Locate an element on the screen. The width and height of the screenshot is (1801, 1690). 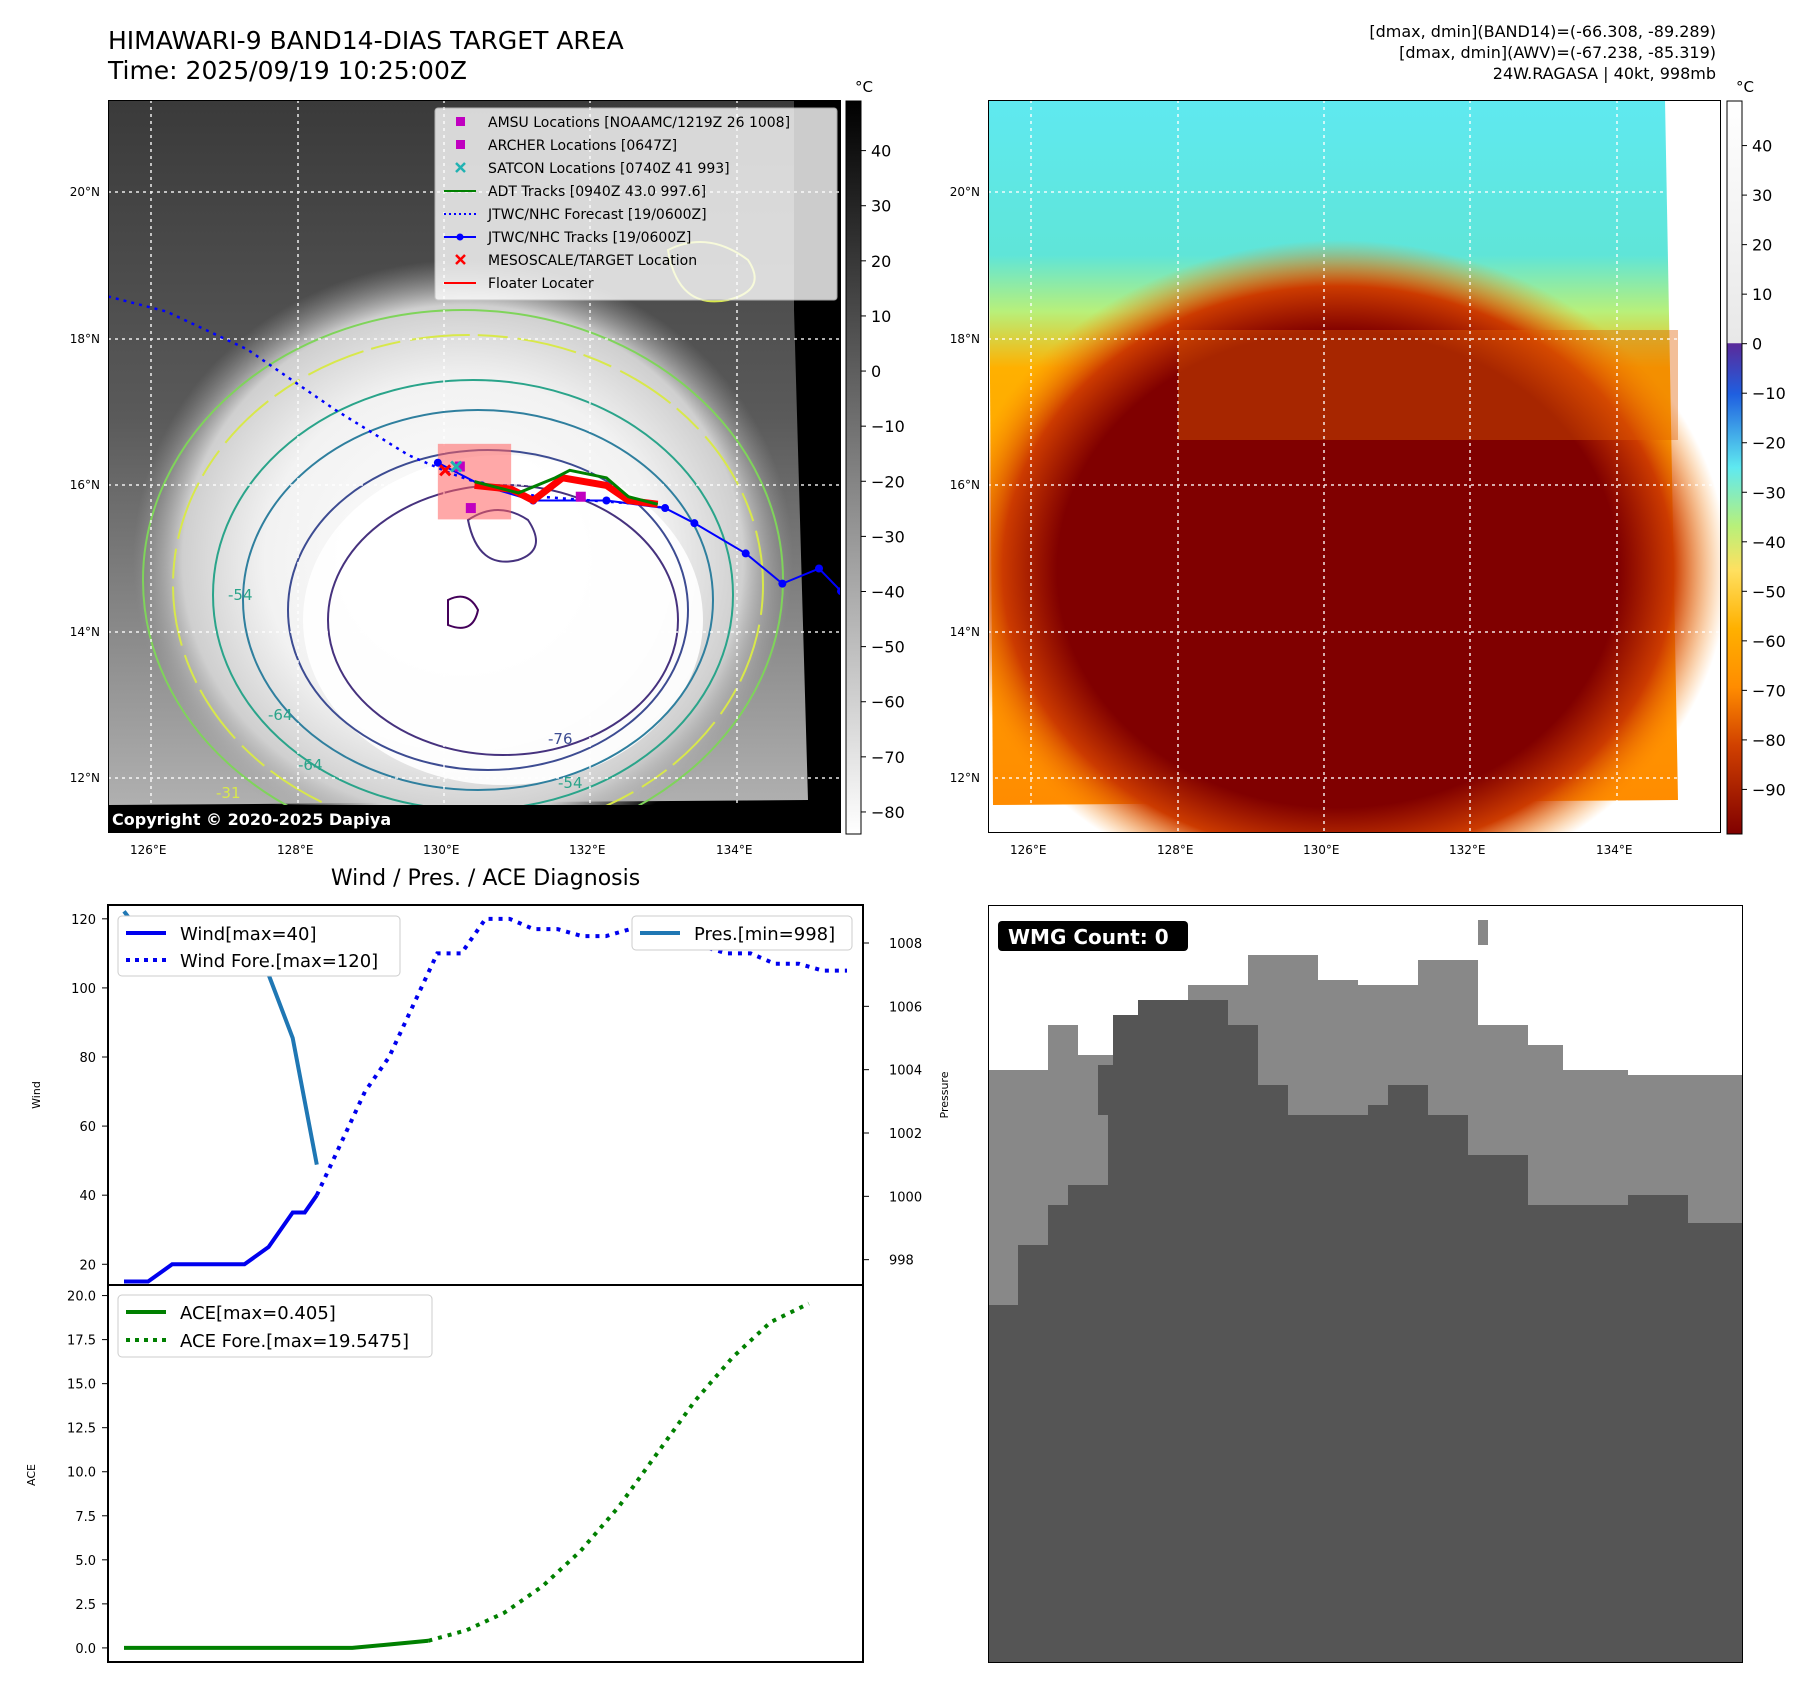
contour-label: -76 is located at coordinates (560, 739).